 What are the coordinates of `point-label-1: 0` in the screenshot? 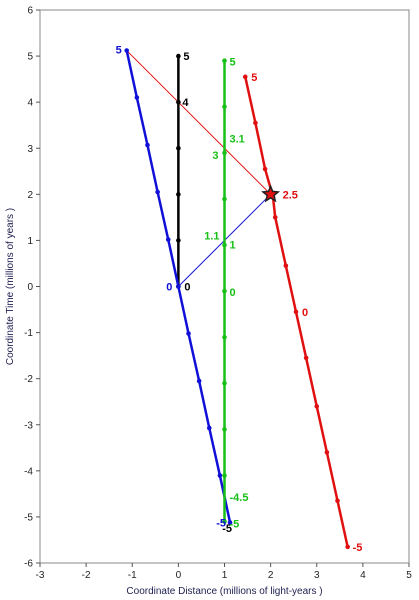 It's located at (169, 288).